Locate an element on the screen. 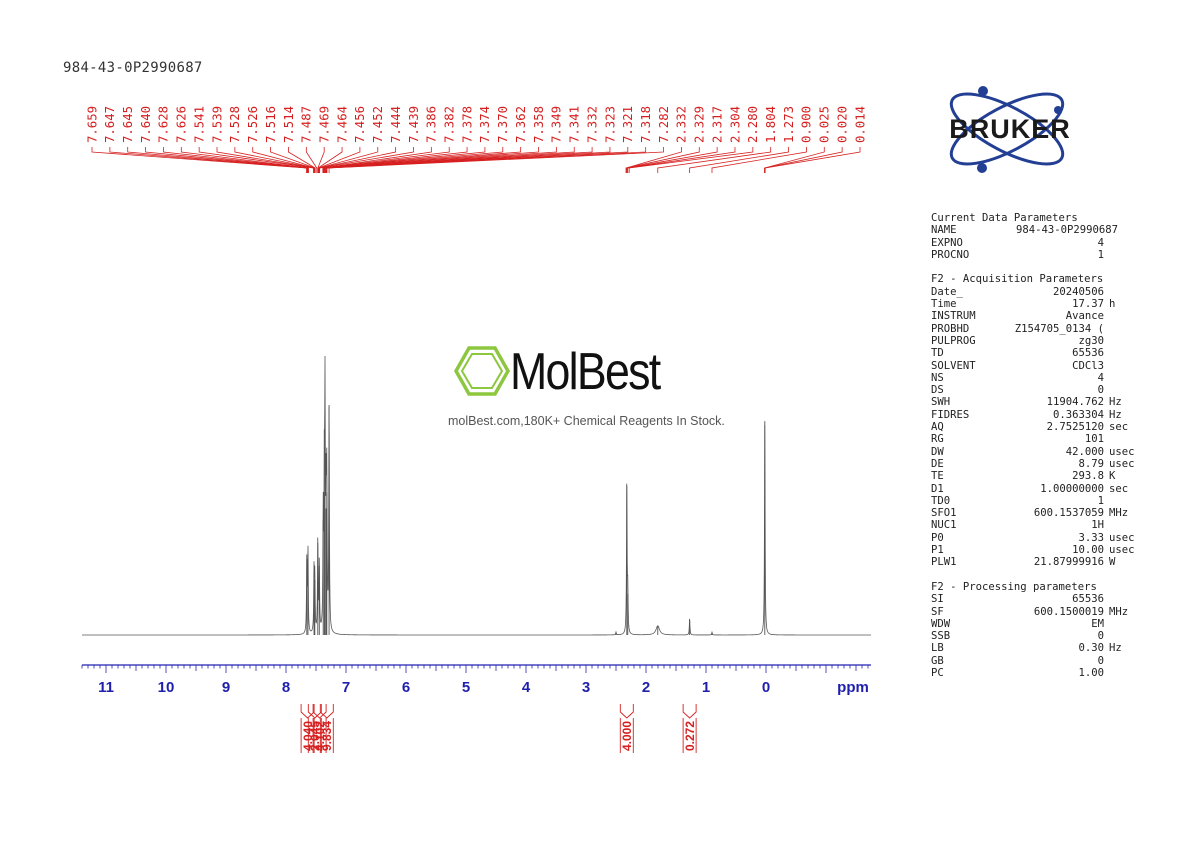  ppm-axis: 11 10 9 8 7 6 5 4 3 2 1 0 ppm is located at coordinates (476, 680).